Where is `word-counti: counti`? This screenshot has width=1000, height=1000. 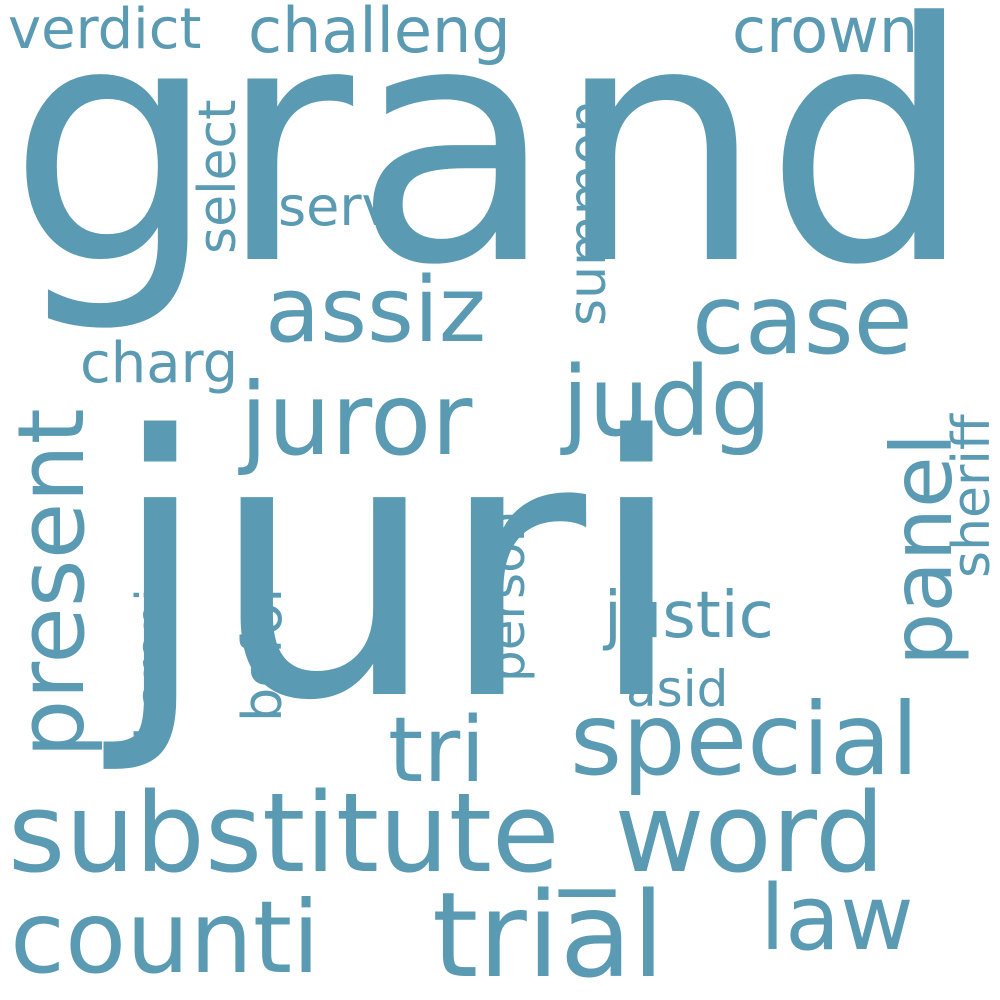
word-counti: counti is located at coordinates (165, 937).